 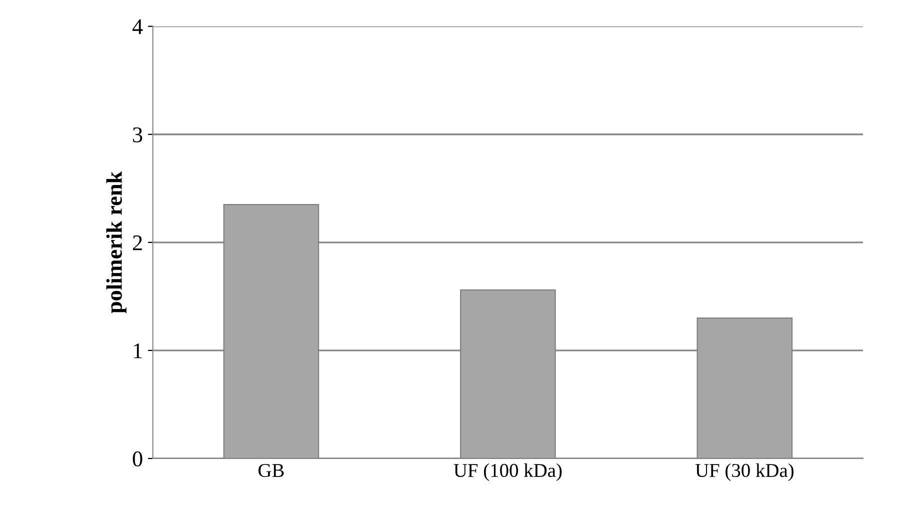 What do you see at coordinates (508, 472) in the screenshot?
I see `x-tick-label: UF (100 kDa)` at bounding box center [508, 472].